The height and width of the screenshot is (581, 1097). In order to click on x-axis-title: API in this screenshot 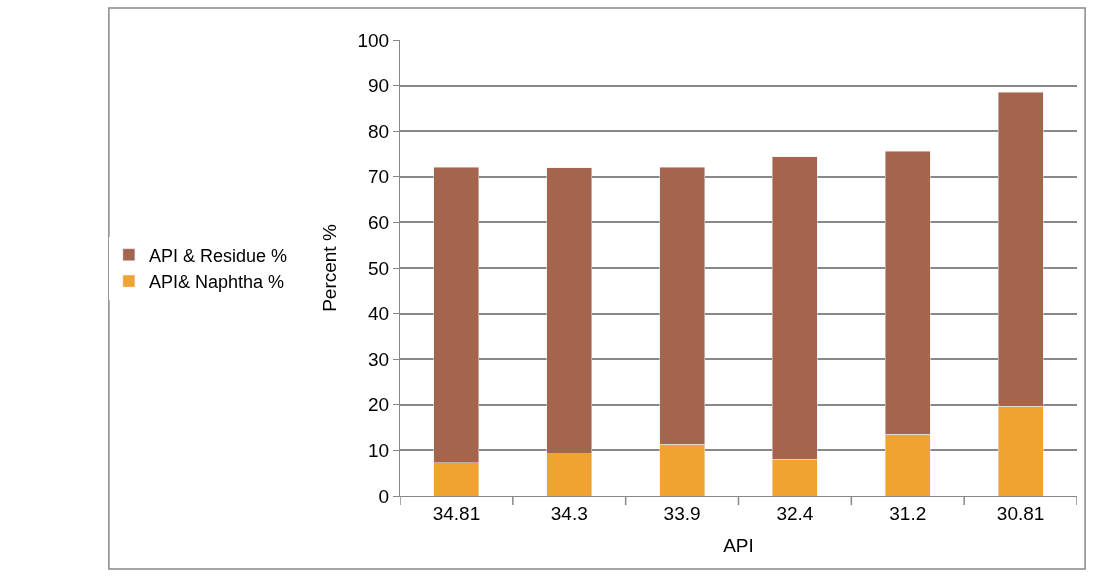, I will do `click(738, 545)`.